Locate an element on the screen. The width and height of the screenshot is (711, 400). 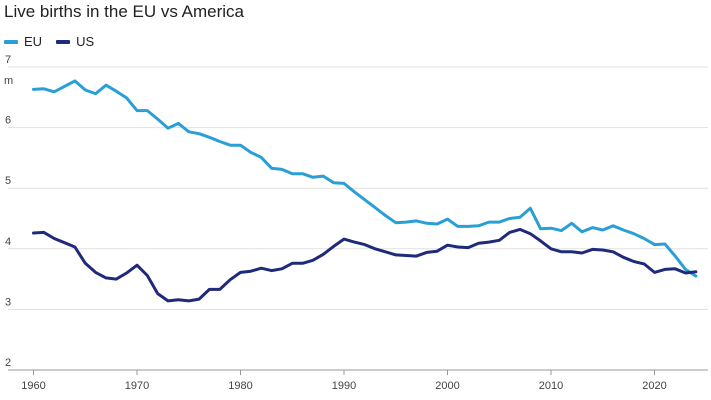
x-tick-label-1980: 1980 is located at coordinates (240, 386).